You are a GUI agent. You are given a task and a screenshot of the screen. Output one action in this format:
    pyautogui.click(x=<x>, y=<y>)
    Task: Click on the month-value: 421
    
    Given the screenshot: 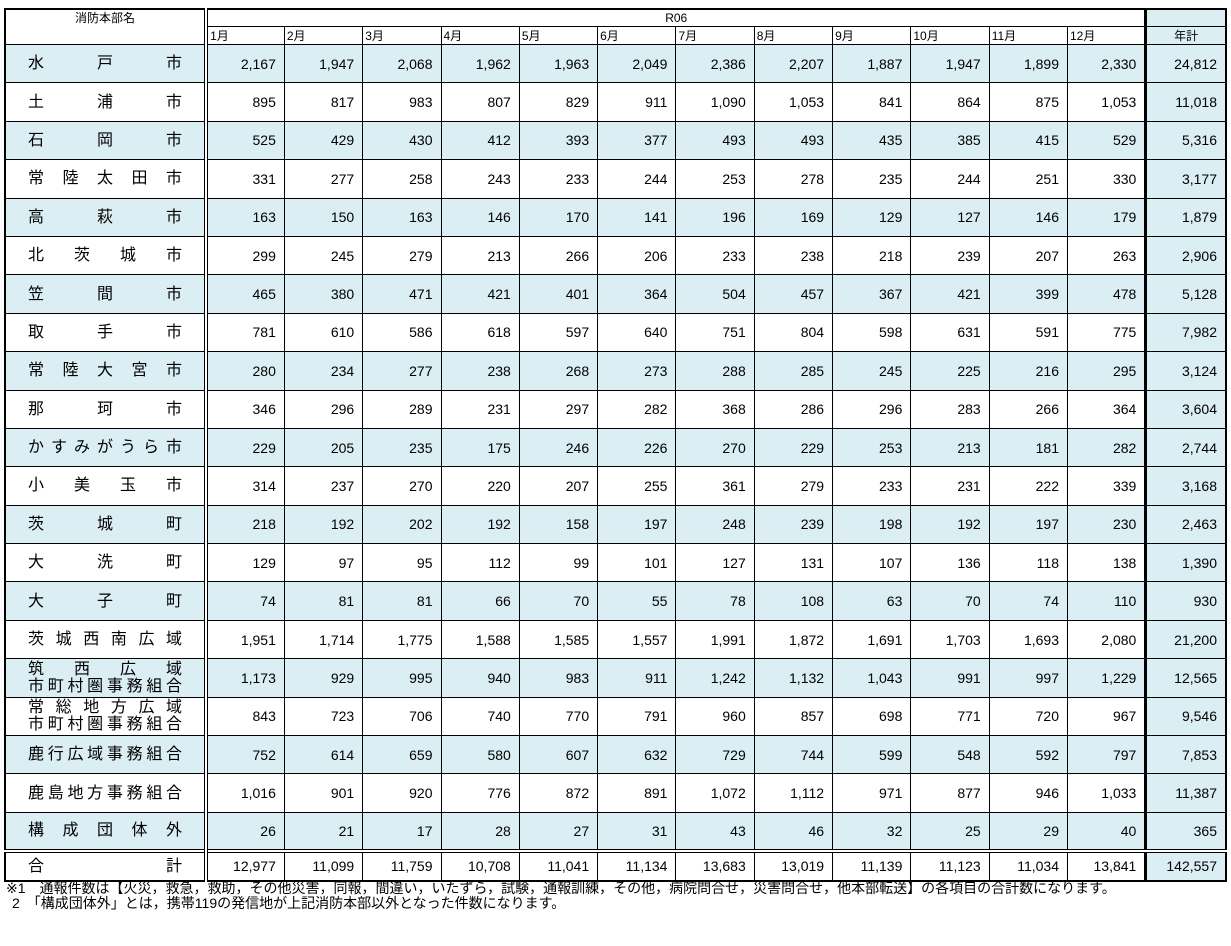 What is the action you would take?
    pyautogui.click(x=950, y=294)
    